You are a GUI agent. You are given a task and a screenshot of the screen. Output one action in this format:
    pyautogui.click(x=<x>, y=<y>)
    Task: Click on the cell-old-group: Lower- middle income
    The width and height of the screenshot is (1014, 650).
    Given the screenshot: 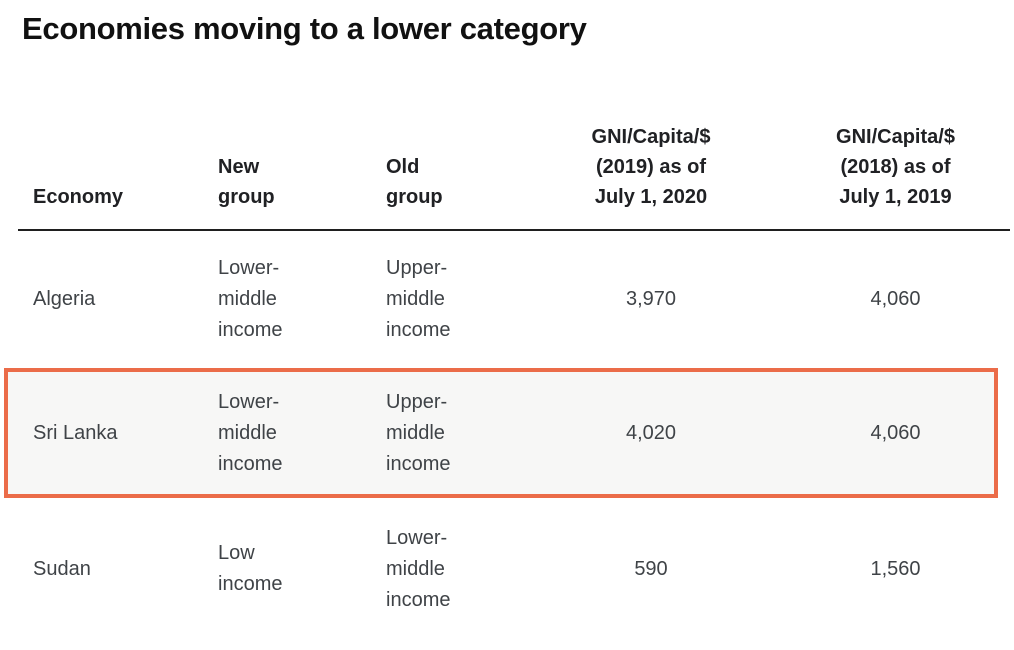 What is the action you would take?
    pyautogui.click(x=418, y=568)
    